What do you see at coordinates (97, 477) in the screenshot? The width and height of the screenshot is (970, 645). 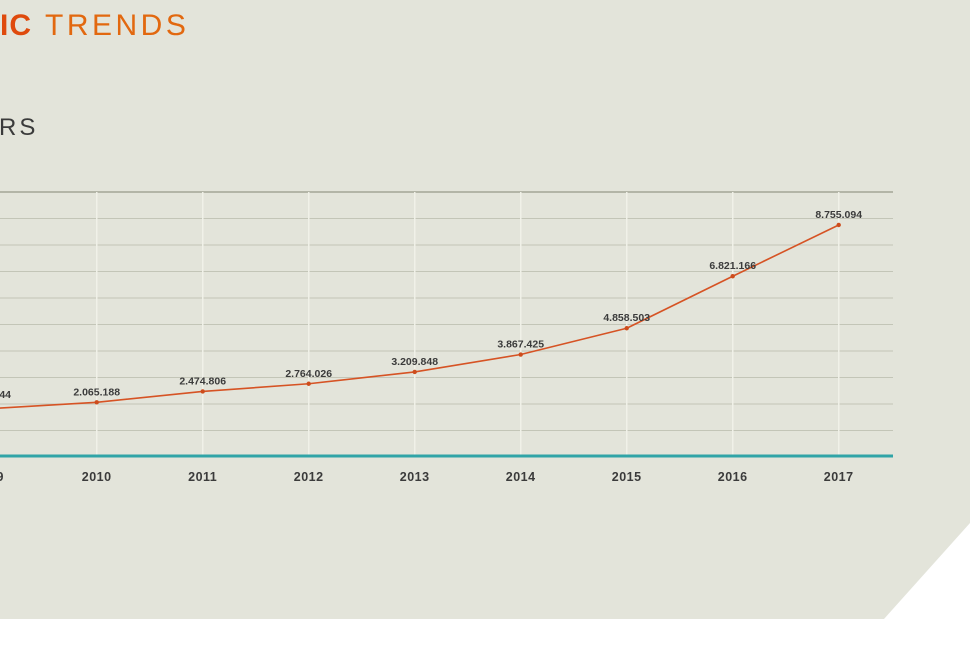 I see `x-tick-label: 2010` at bounding box center [97, 477].